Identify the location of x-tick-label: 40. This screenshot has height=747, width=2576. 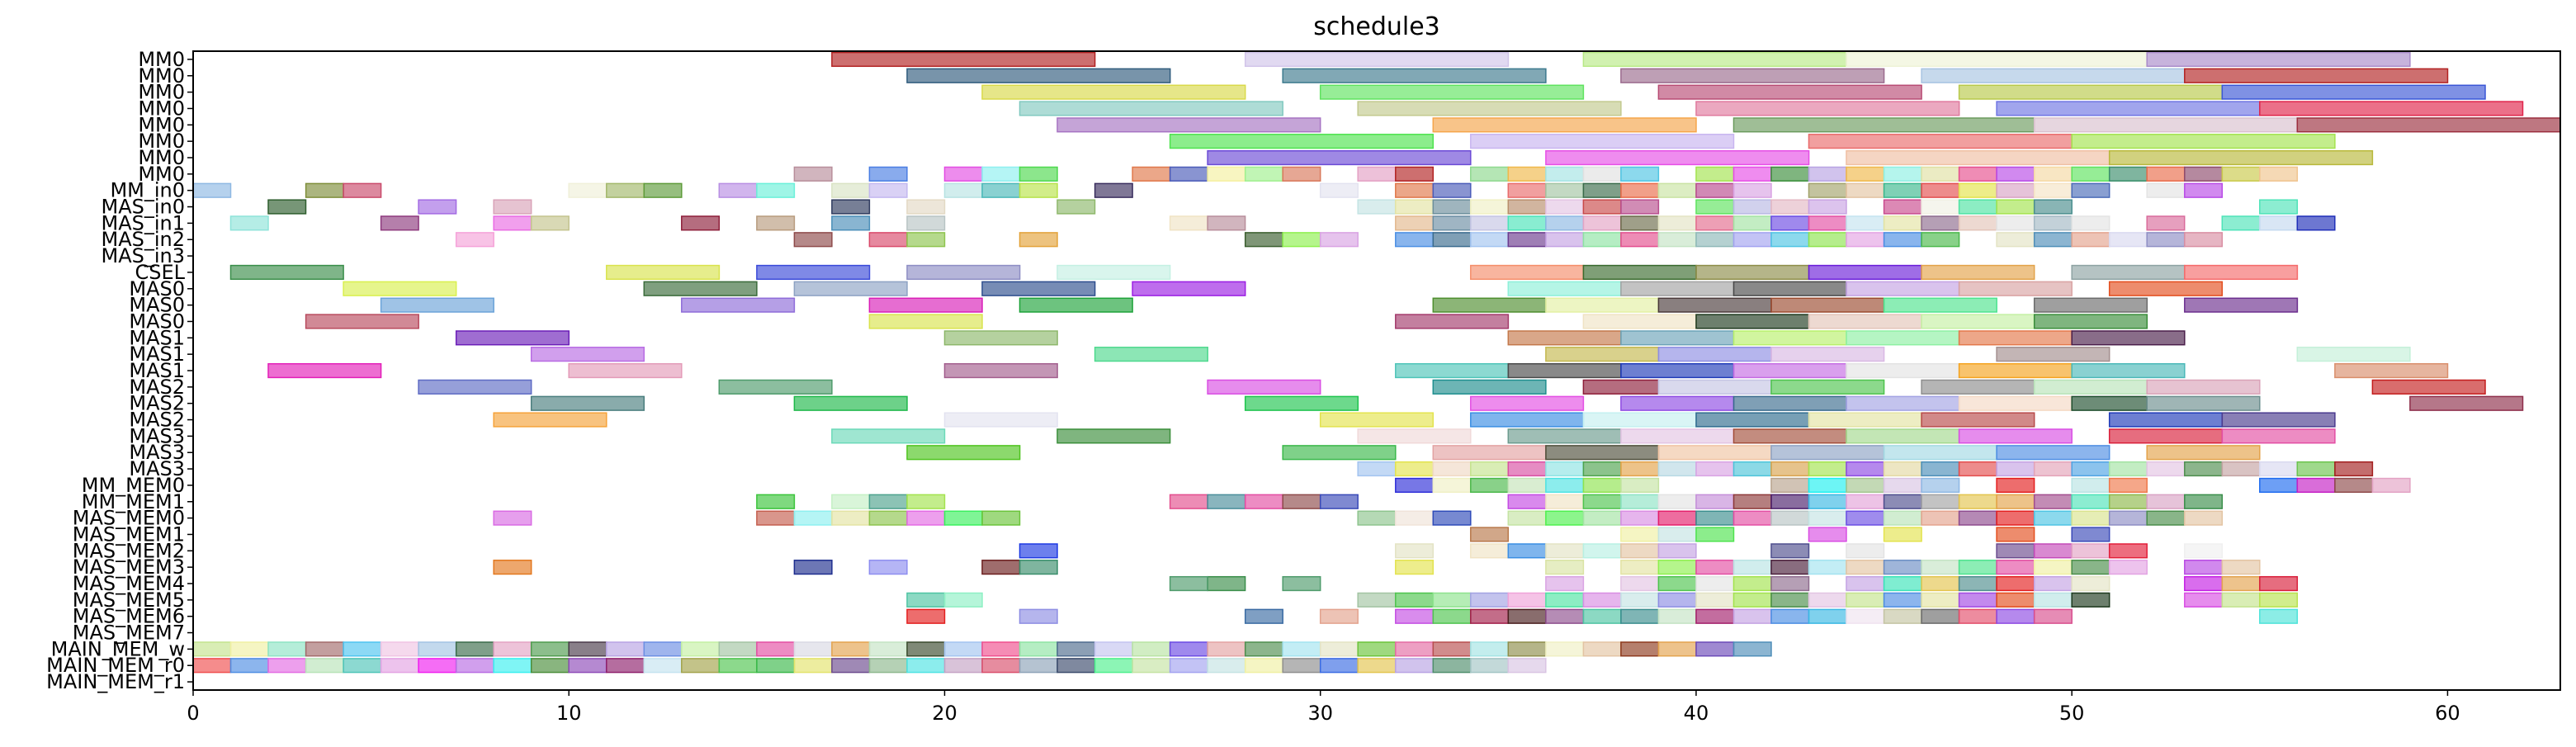
(1696, 713).